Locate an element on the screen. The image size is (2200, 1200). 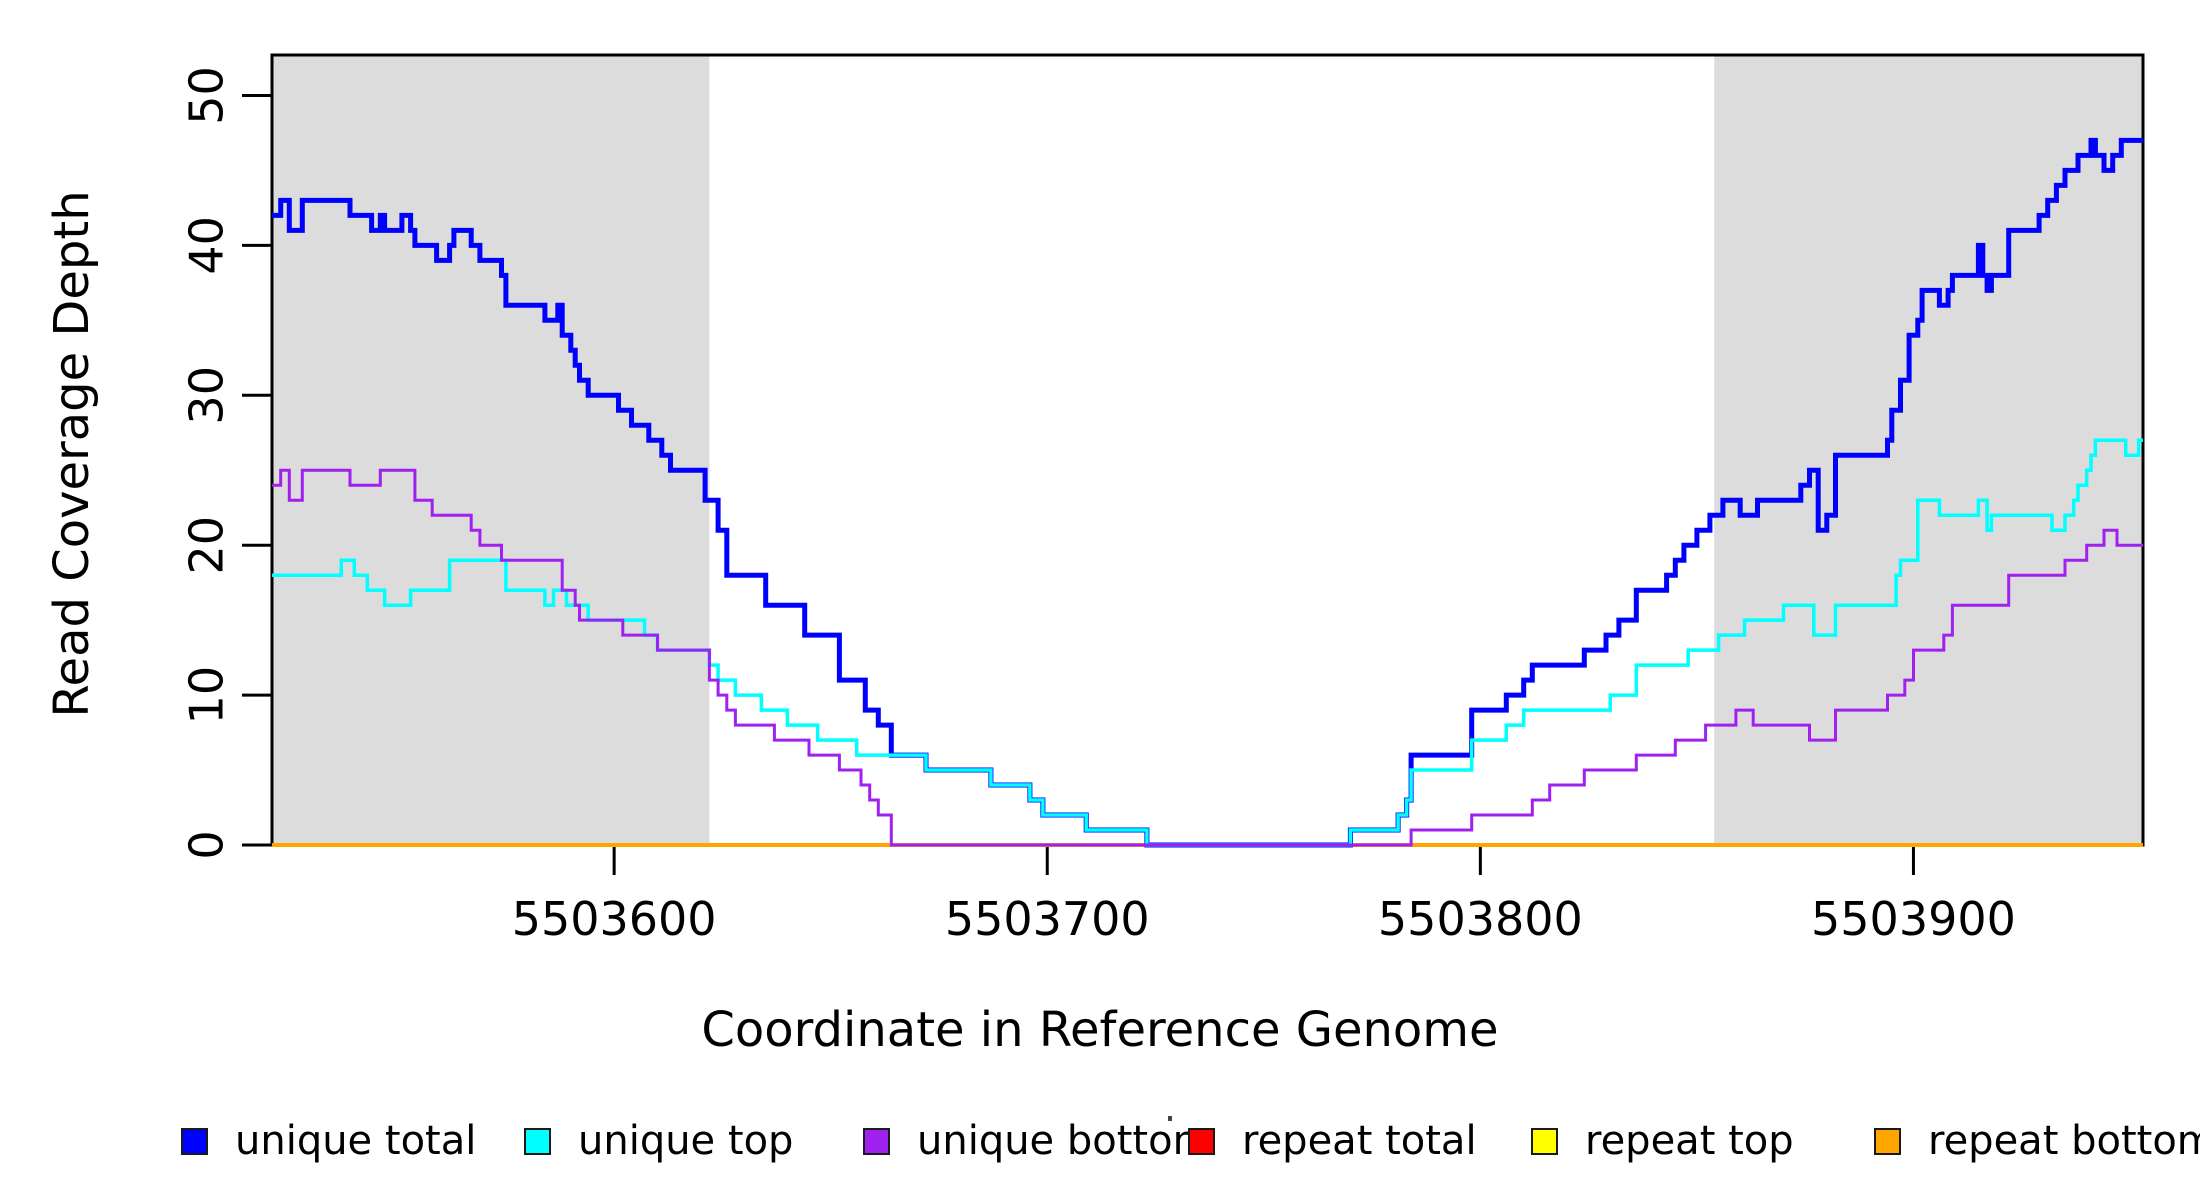
x-tick-label: 5503600 is located at coordinates (614, 919).